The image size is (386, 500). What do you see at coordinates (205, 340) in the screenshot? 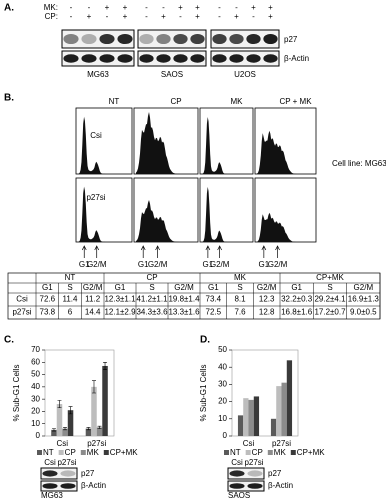
I see `panel-label: D.` at bounding box center [205, 340].